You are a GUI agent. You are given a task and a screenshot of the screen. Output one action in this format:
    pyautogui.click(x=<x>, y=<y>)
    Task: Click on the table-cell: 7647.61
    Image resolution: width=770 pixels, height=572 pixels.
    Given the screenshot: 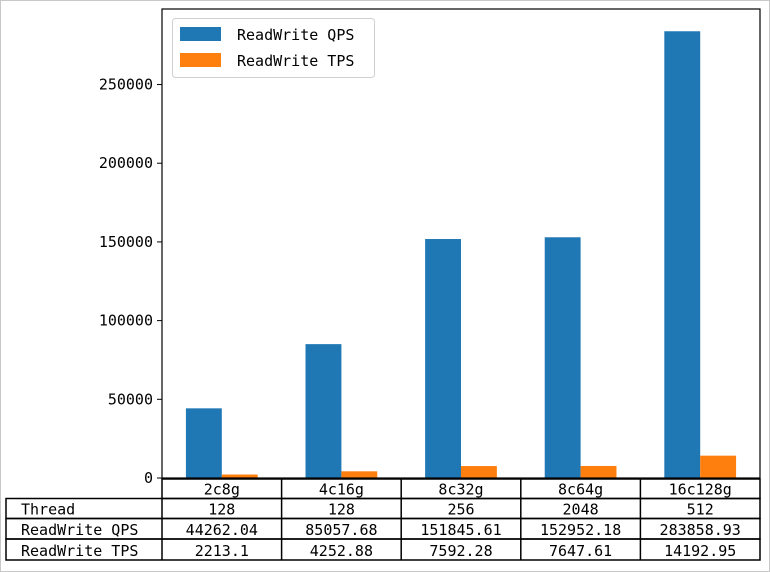 What is the action you would take?
    pyautogui.click(x=580, y=551)
    